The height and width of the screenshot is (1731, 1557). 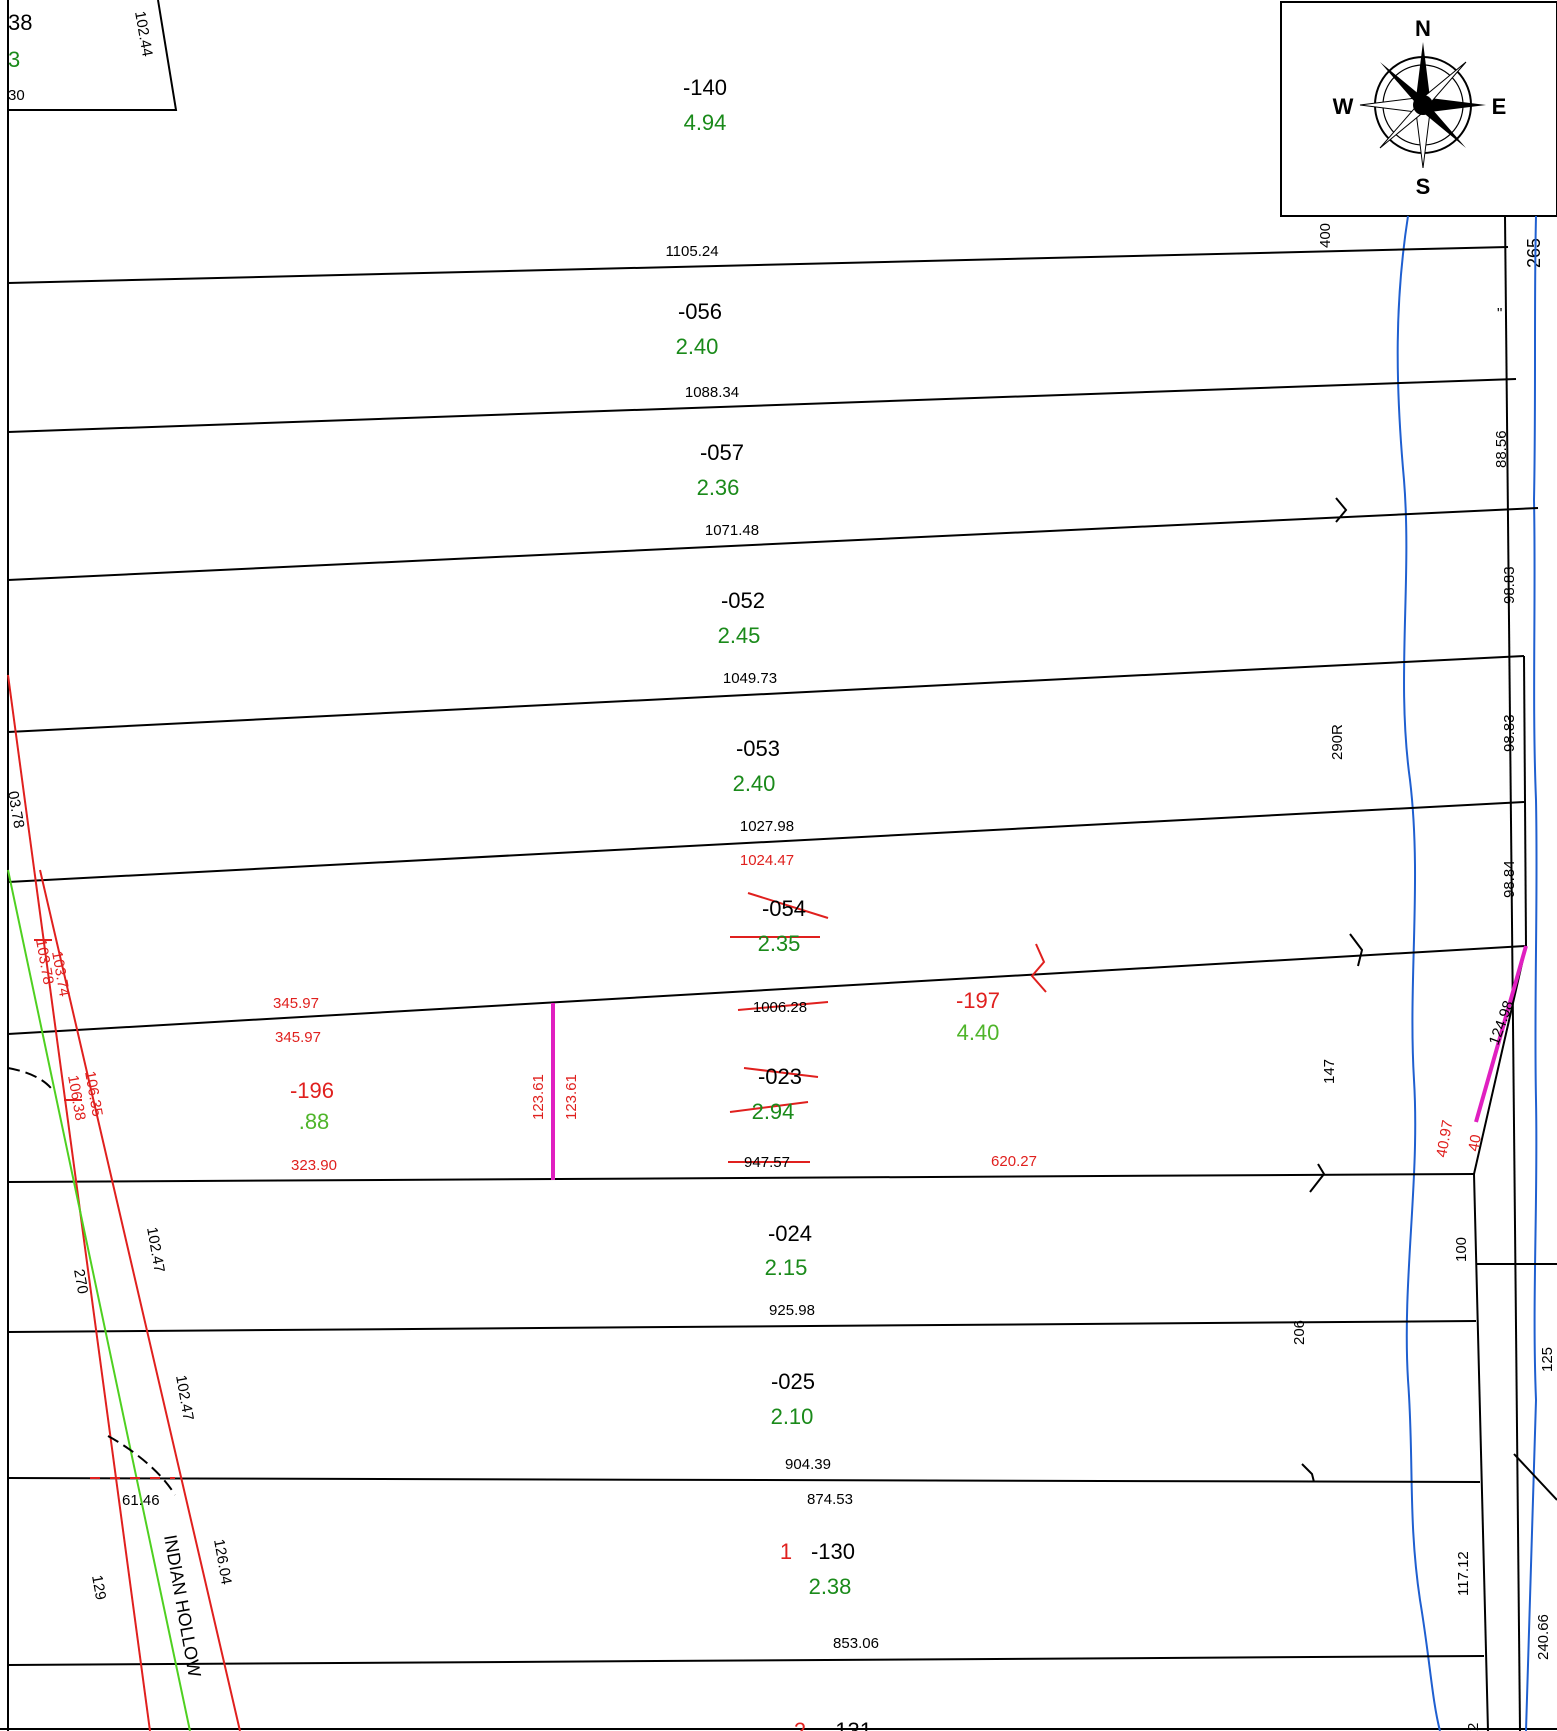 I want to click on side-dim: 206, so click(x=1299, y=1332).